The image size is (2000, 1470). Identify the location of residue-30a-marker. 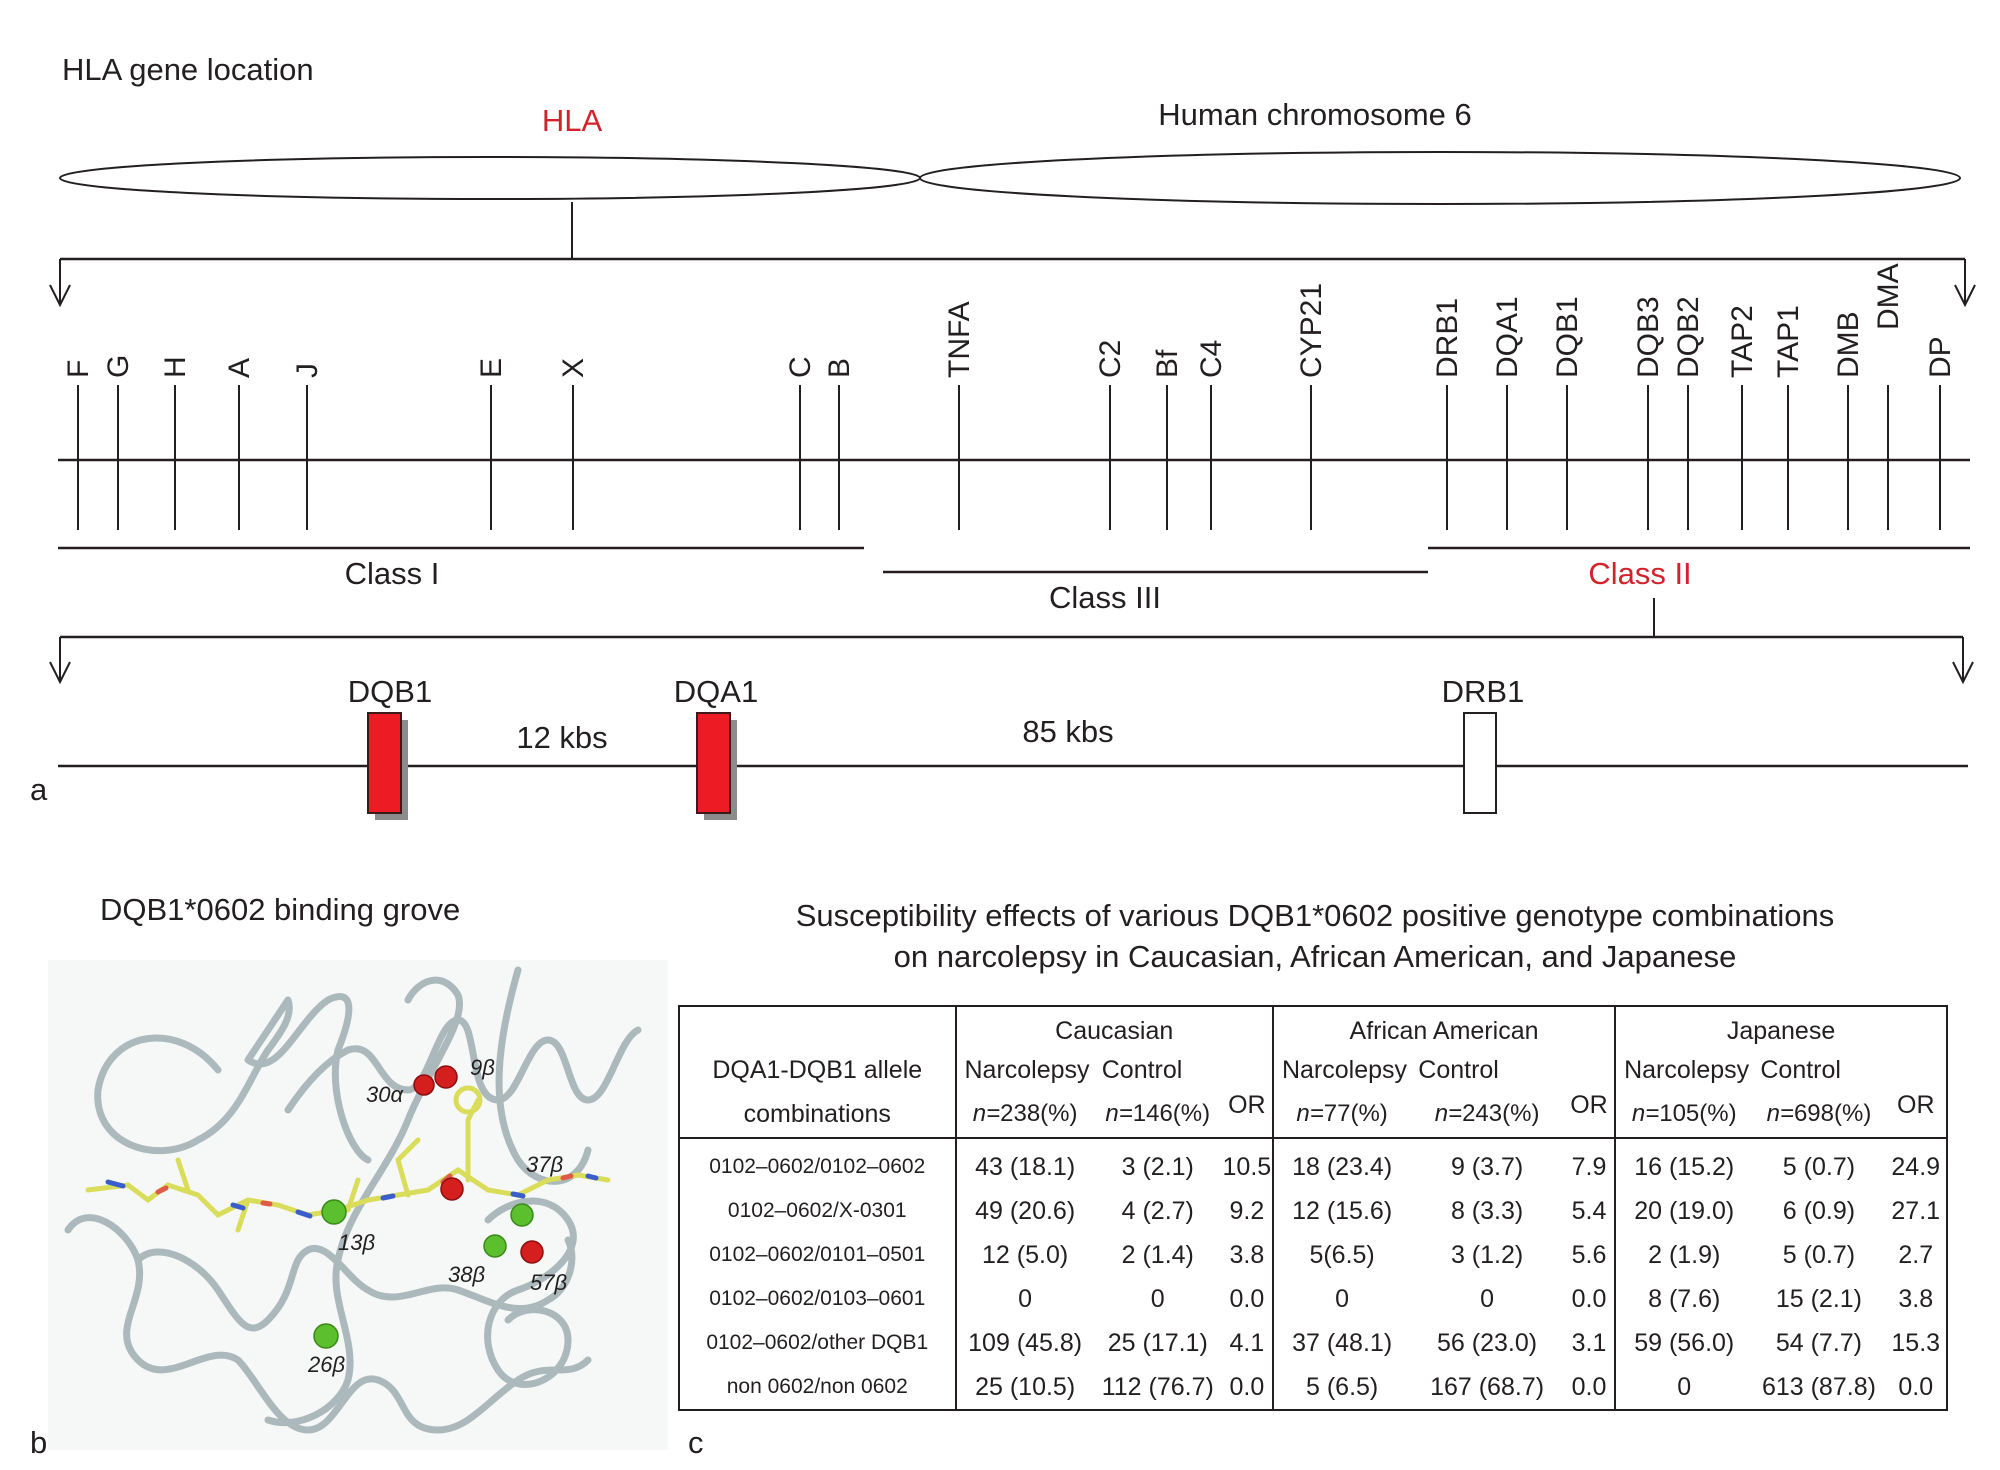
(424, 1085).